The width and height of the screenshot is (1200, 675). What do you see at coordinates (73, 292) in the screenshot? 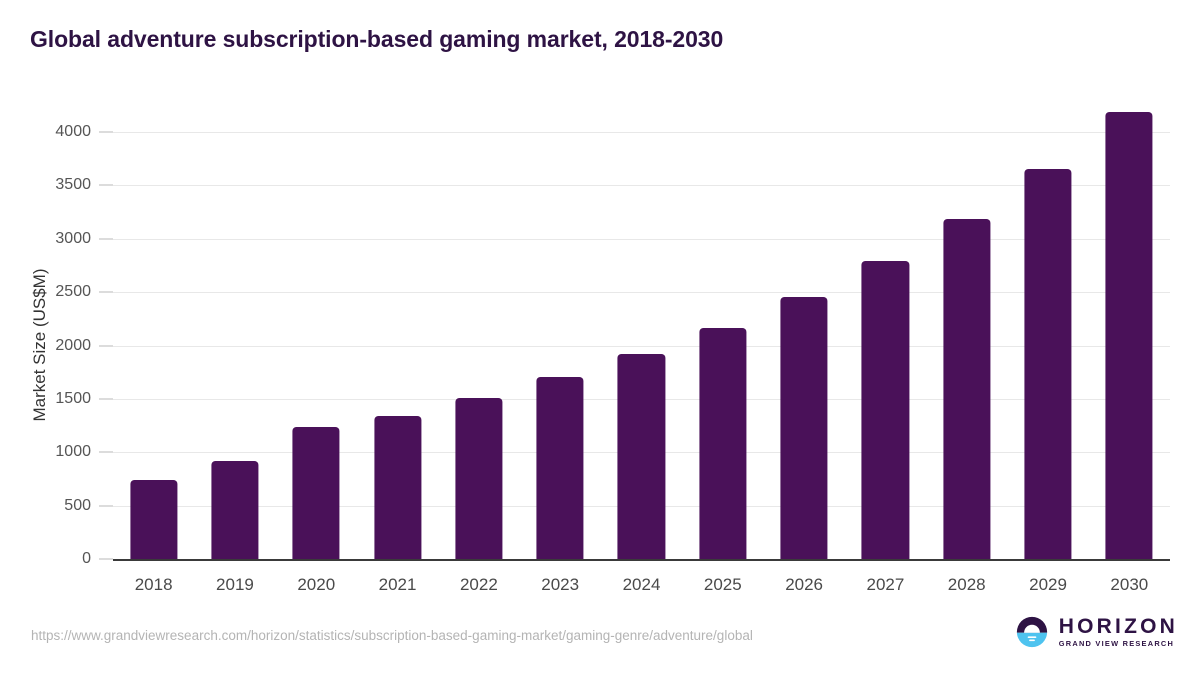
I see `y-tick-label: 2500` at bounding box center [73, 292].